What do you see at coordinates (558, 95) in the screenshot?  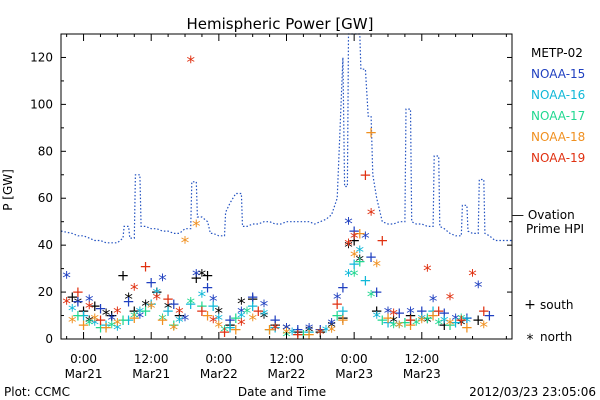 I see `legend-entry: NOAA-16` at bounding box center [558, 95].